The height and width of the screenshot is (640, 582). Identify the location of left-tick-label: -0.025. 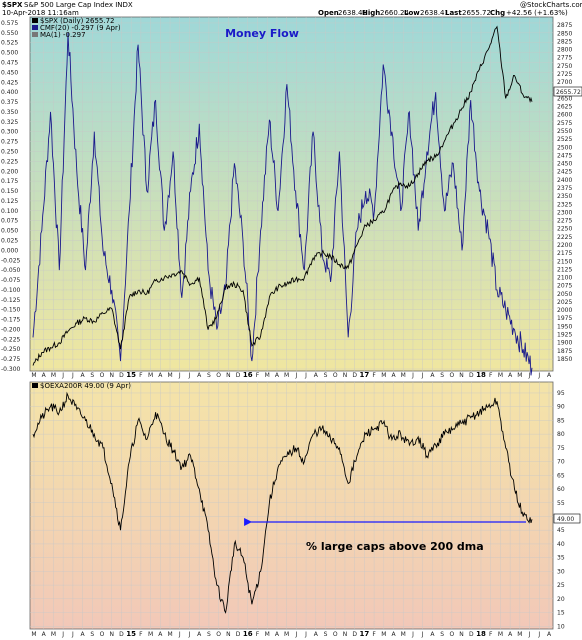
(11, 260).